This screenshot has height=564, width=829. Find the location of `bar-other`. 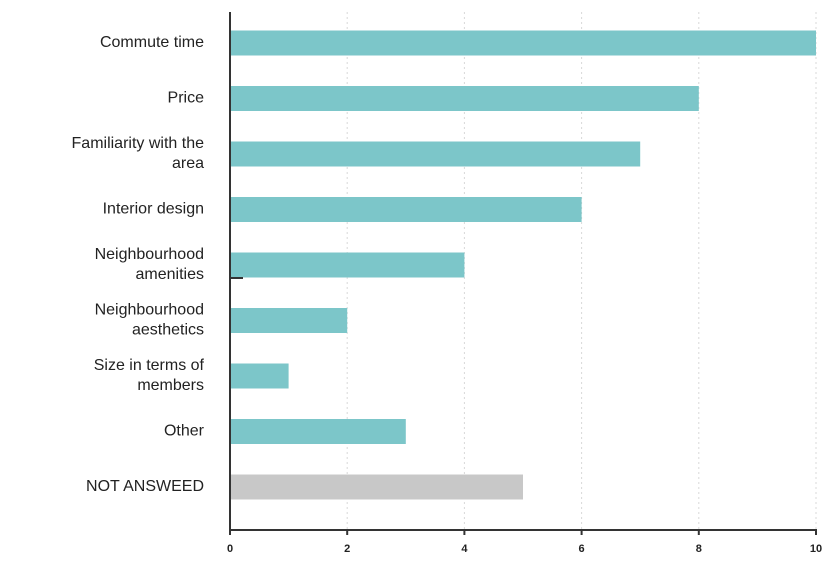

bar-other is located at coordinates (318, 431).